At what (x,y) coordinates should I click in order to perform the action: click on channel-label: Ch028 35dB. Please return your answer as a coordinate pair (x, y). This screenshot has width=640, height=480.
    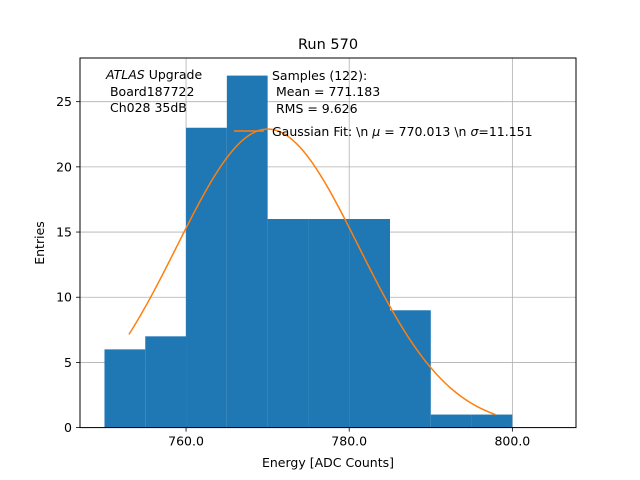
    Looking at the image, I should click on (146, 107).